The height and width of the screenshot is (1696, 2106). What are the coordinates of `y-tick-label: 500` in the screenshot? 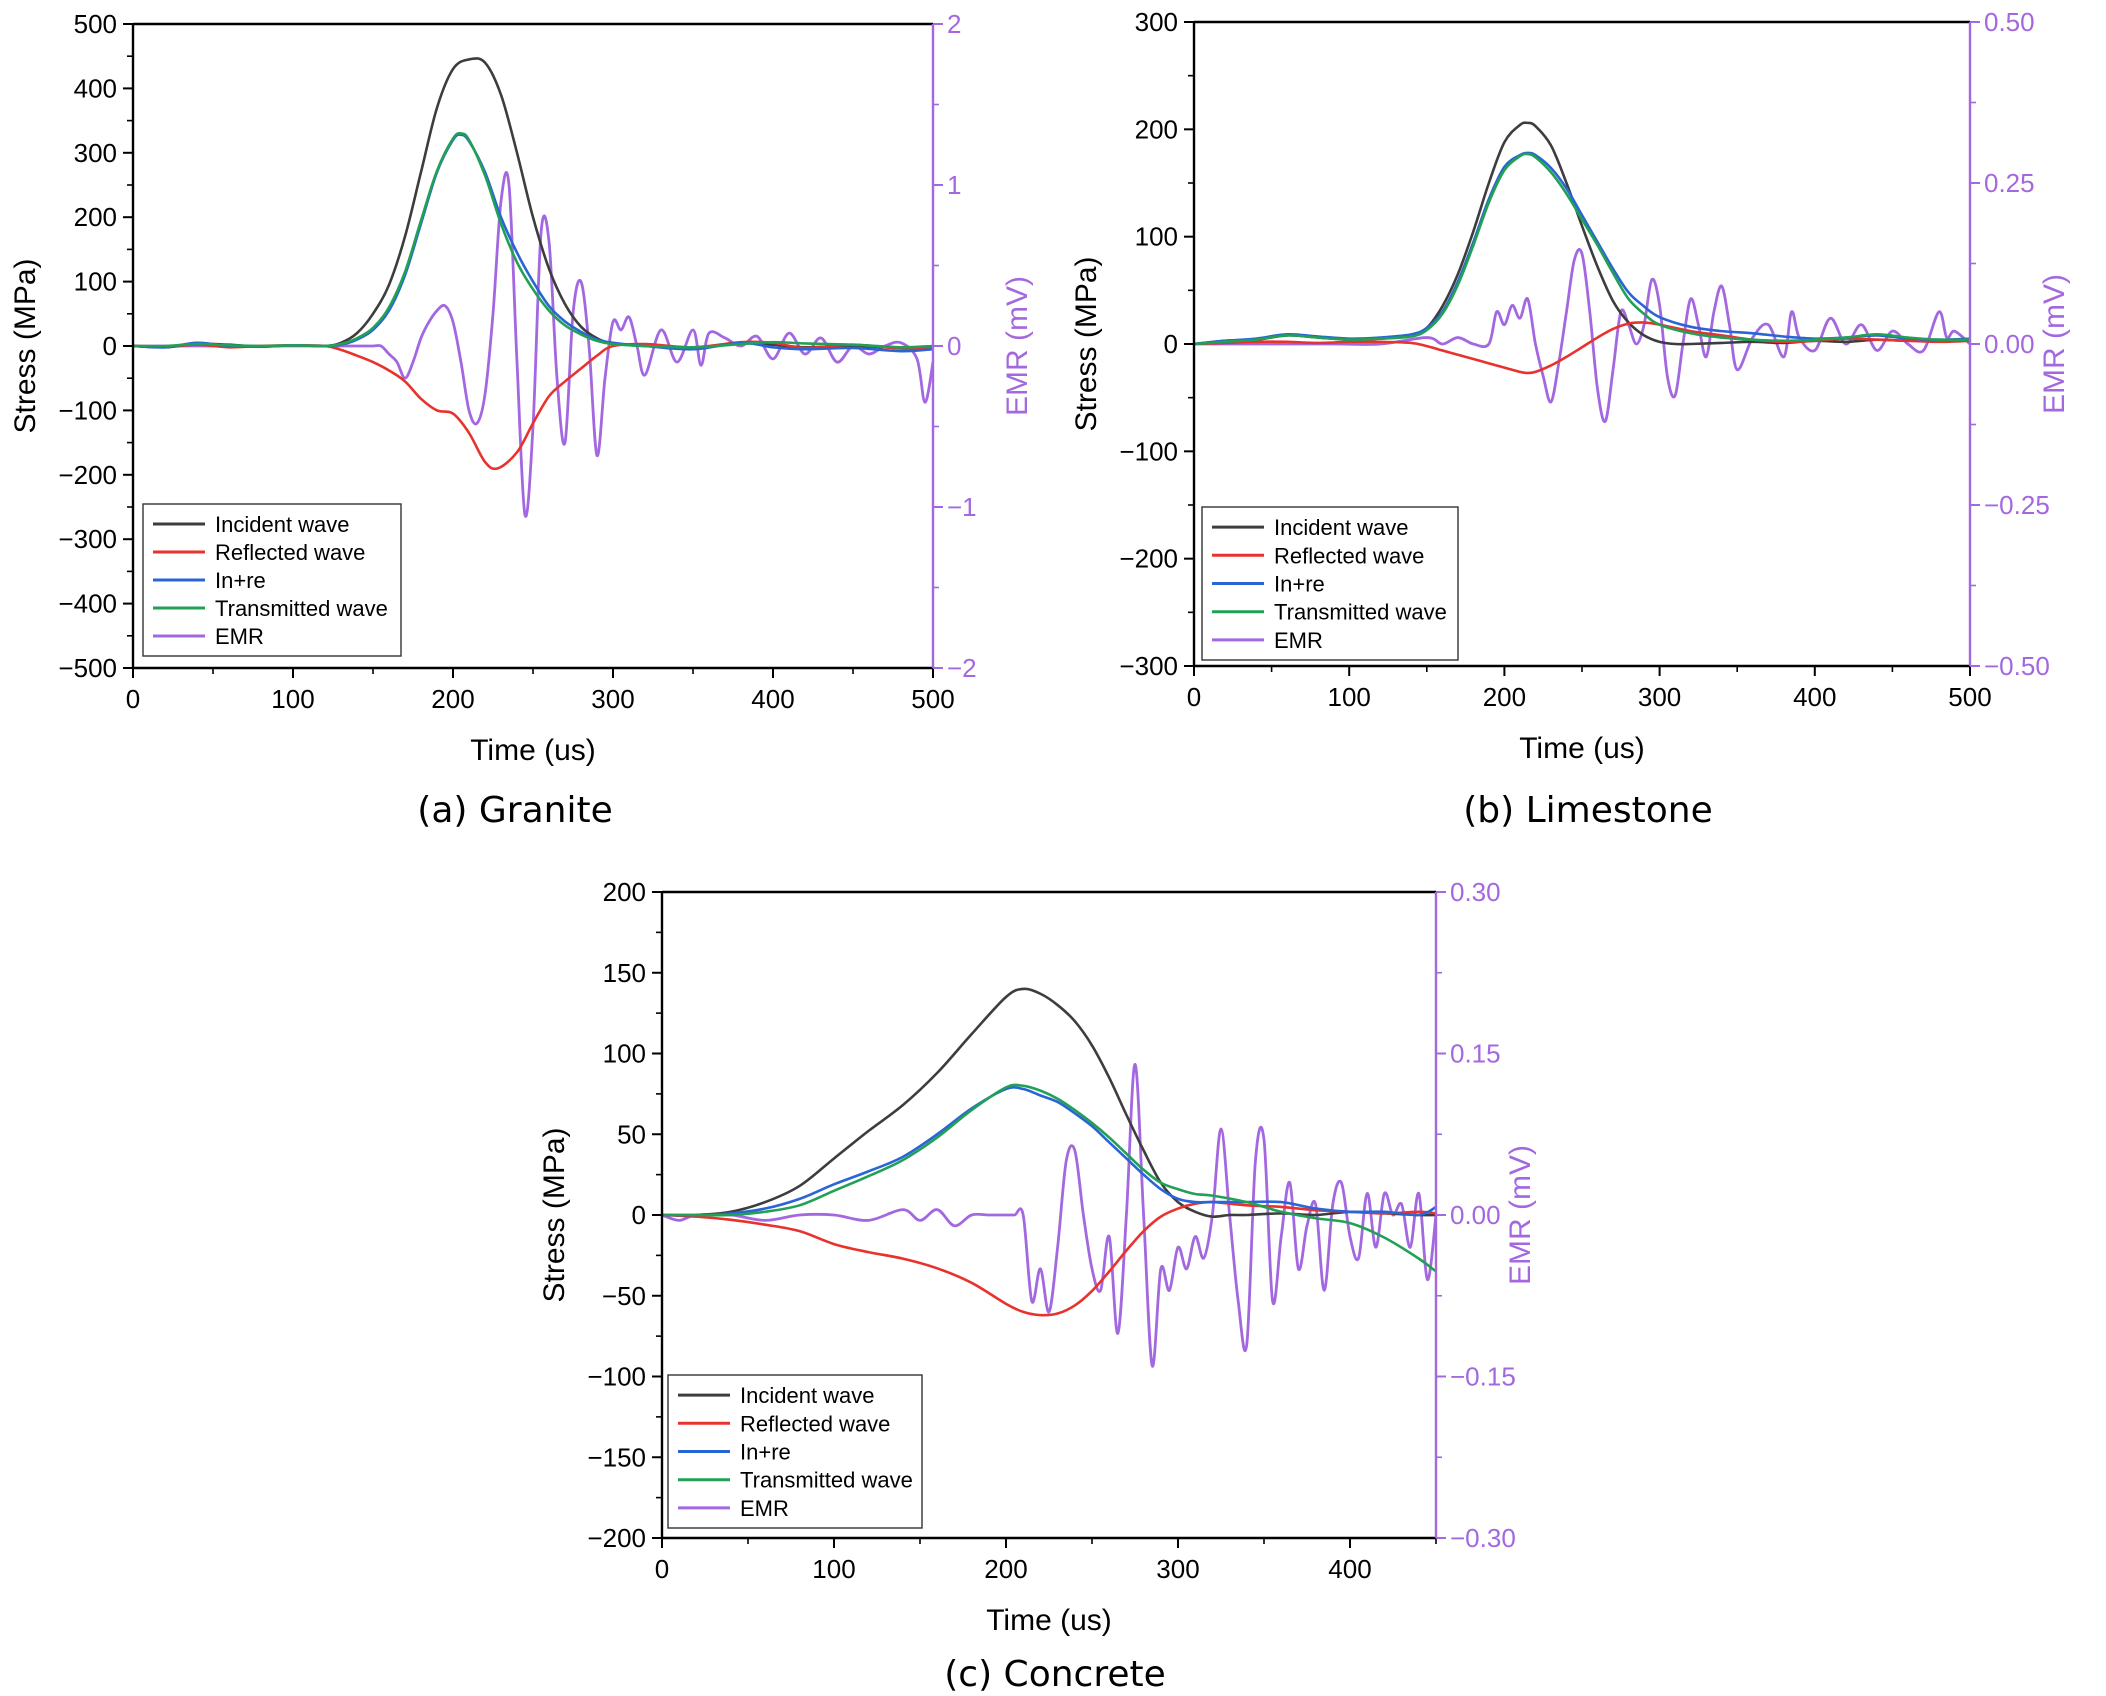 It's located at (95, 24).